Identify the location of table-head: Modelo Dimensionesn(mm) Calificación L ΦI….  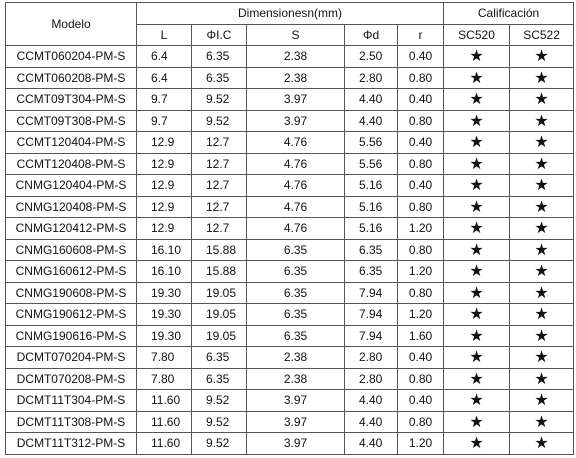
(290, 24).